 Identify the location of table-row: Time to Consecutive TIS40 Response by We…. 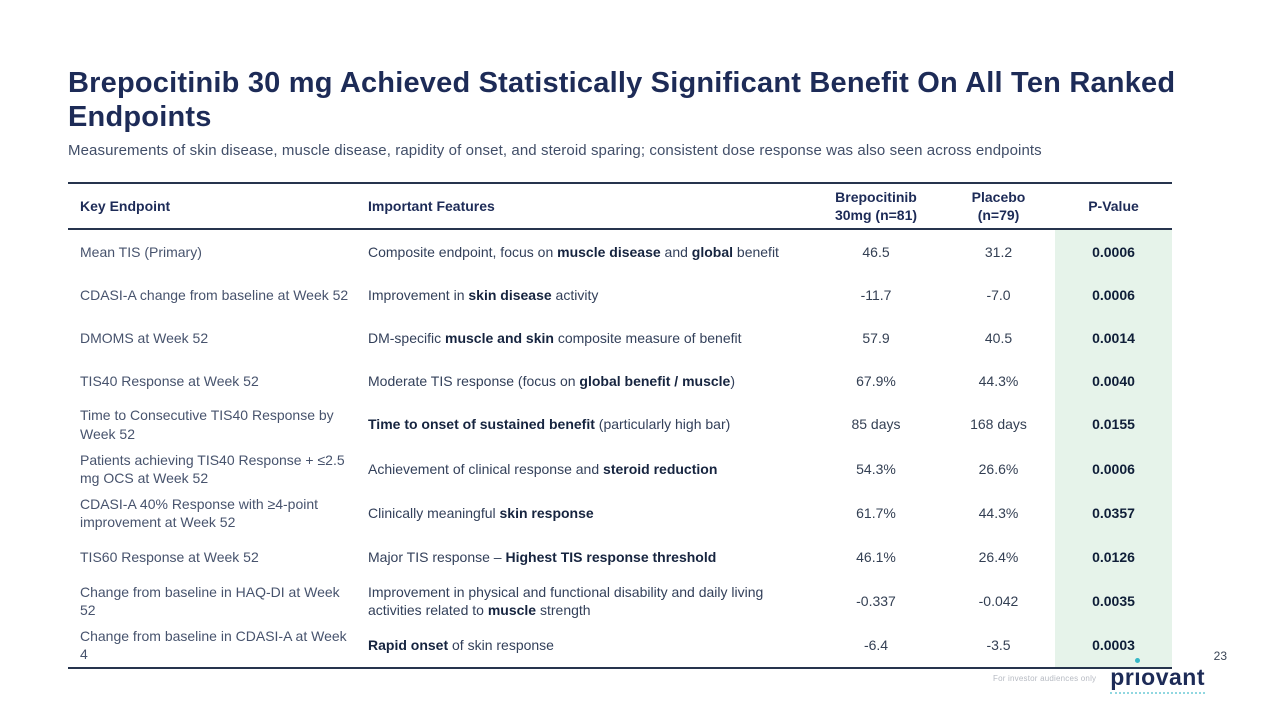
(620, 424).